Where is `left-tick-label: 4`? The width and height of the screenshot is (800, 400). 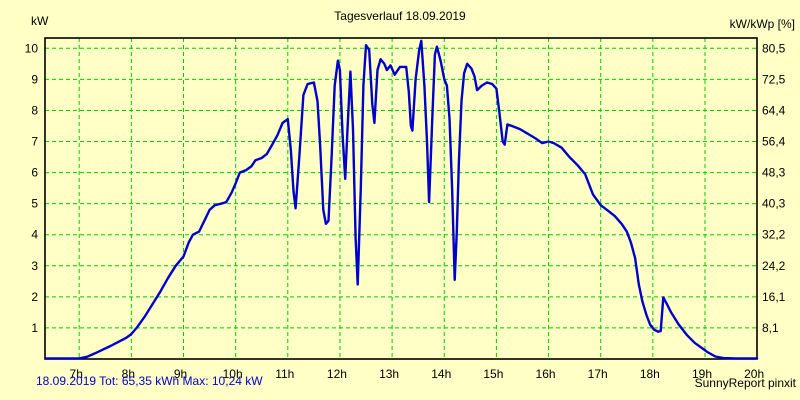 left-tick-label: 4 is located at coordinates (34, 235).